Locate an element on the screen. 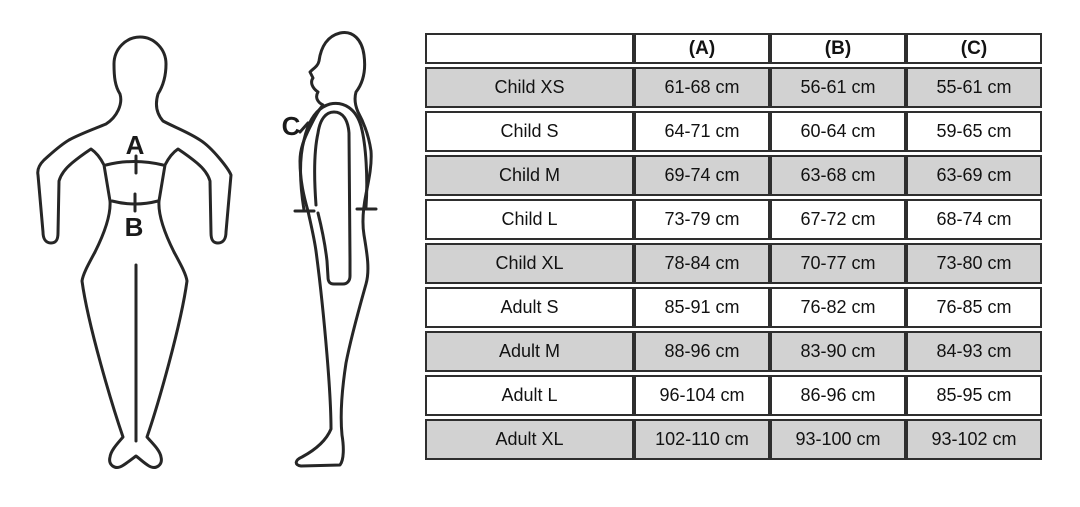 The height and width of the screenshot is (507, 1080). table-row: Child S 64-71 cm 60-64 cm 59-65 cm is located at coordinates (733, 131).